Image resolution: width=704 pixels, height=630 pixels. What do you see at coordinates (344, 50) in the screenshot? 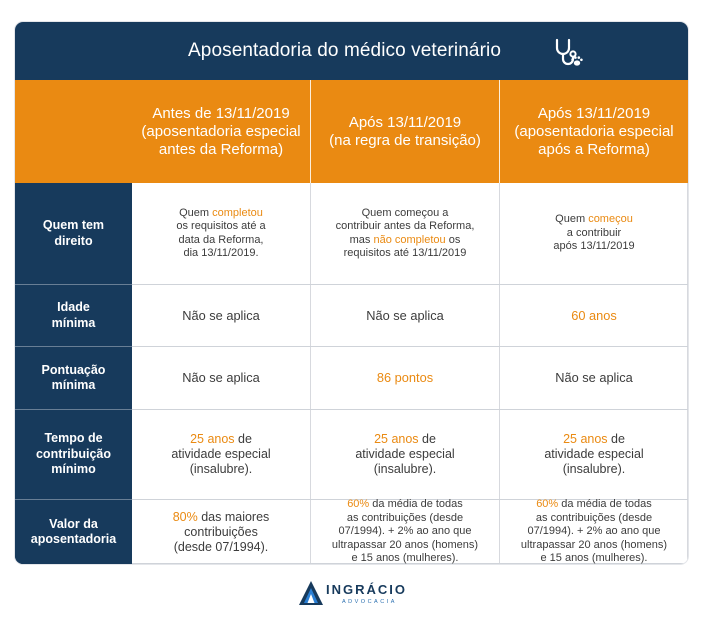
I see `page-title: Aposentadoria do médico veterinário` at bounding box center [344, 50].